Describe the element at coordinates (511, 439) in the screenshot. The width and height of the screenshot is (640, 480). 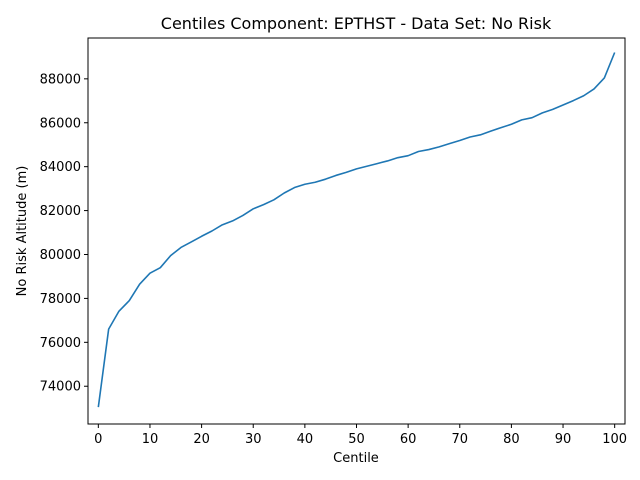
I see `x-tick-label: 80` at that location.